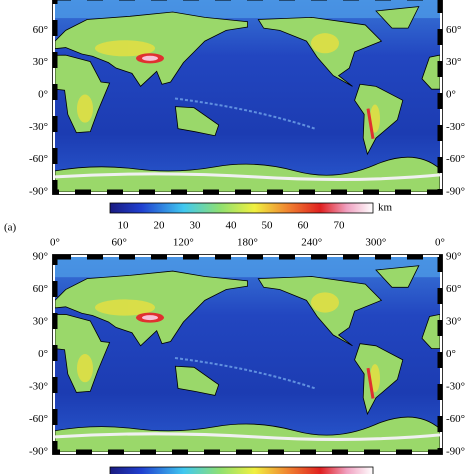 The height and width of the screenshot is (474, 474). Describe the element at coordinates (183, 243) in the screenshot. I see `lon-label: 120°` at that location.